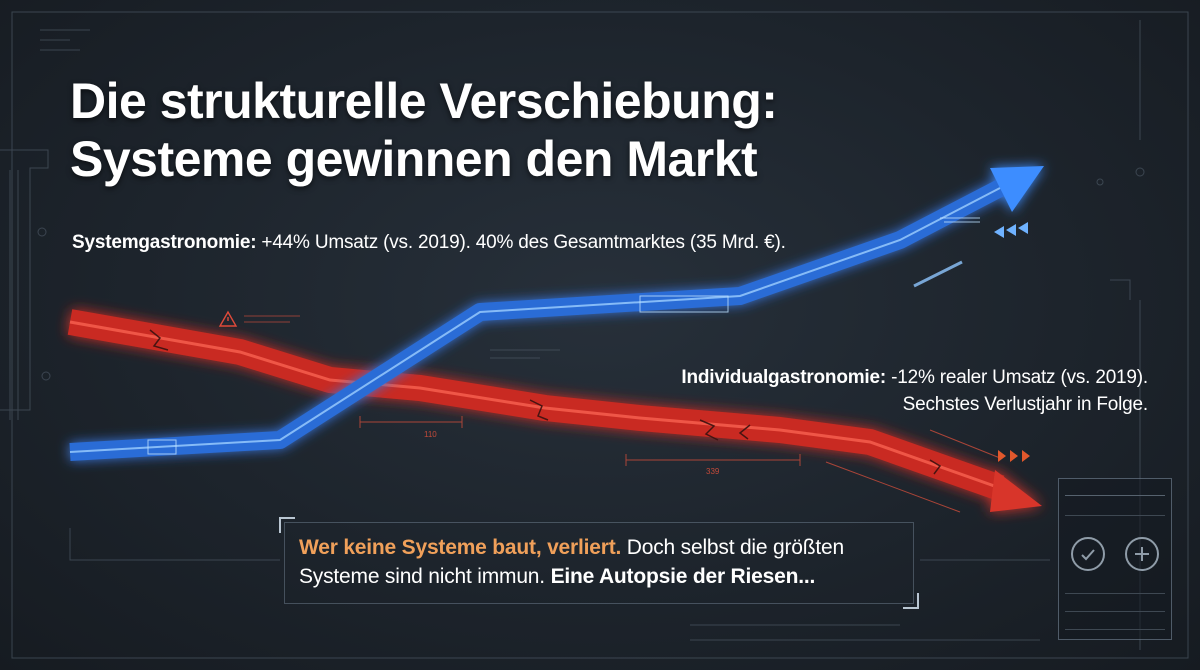 The width and height of the screenshot is (1200, 670). I want to click on title-line-1: Die strukturelle Verschiebung:, so click(424, 101).